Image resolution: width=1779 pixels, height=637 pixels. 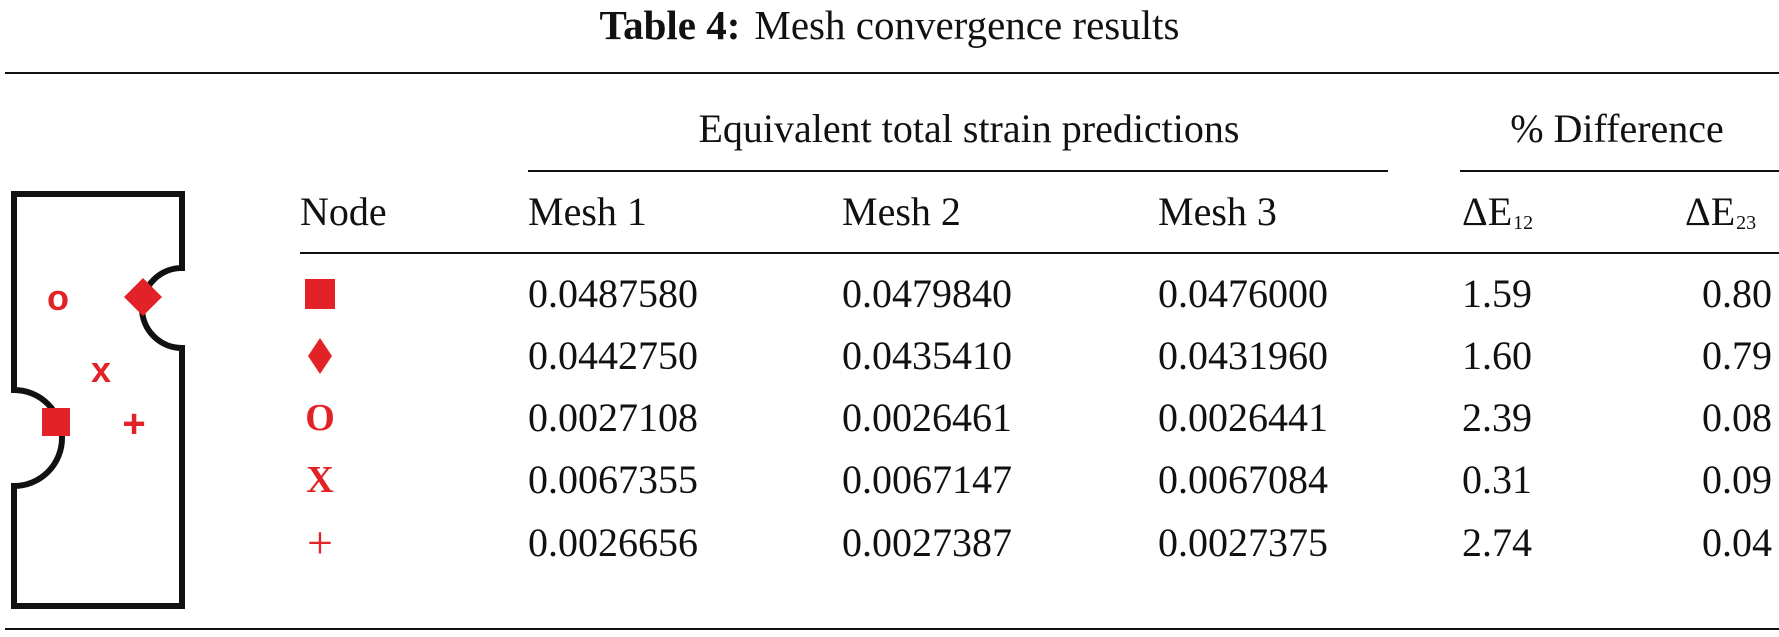 I want to click on header-group-strain: Equivalent total strain predictions, so click(x=969, y=128).